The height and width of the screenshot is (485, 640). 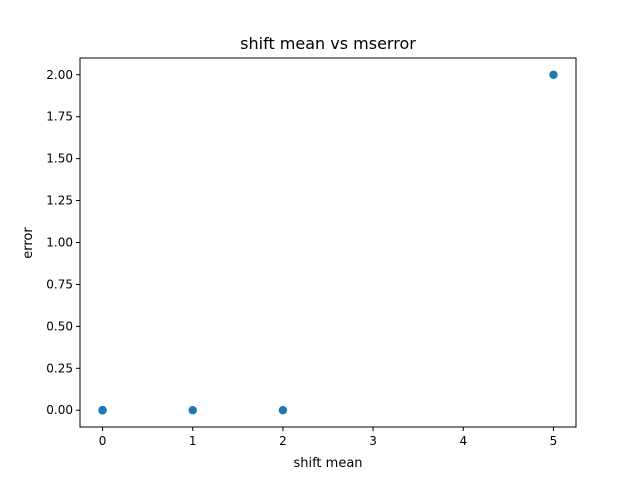 I want to click on x-axis-label: shift mean, so click(x=327, y=463).